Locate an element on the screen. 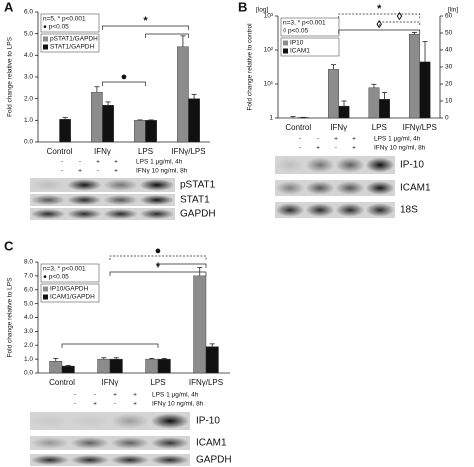 The height and width of the screenshot is (467, 474). blot-label: pSTAT1 is located at coordinates (198, 185).